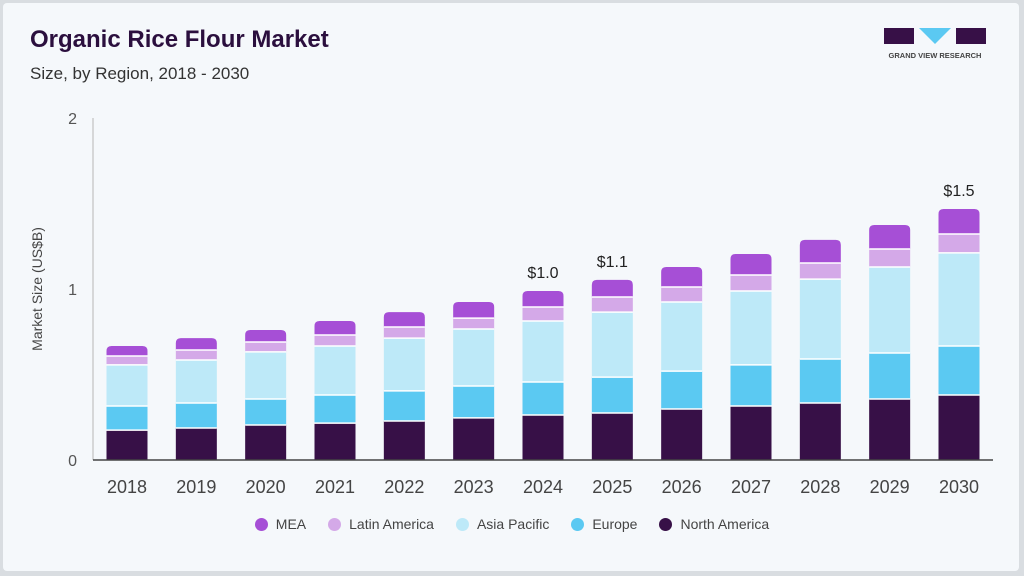 Image resolution: width=1024 pixels, height=576 pixels. What do you see at coordinates (72, 119) in the screenshot?
I see `y-tick-label: 2` at bounding box center [72, 119].